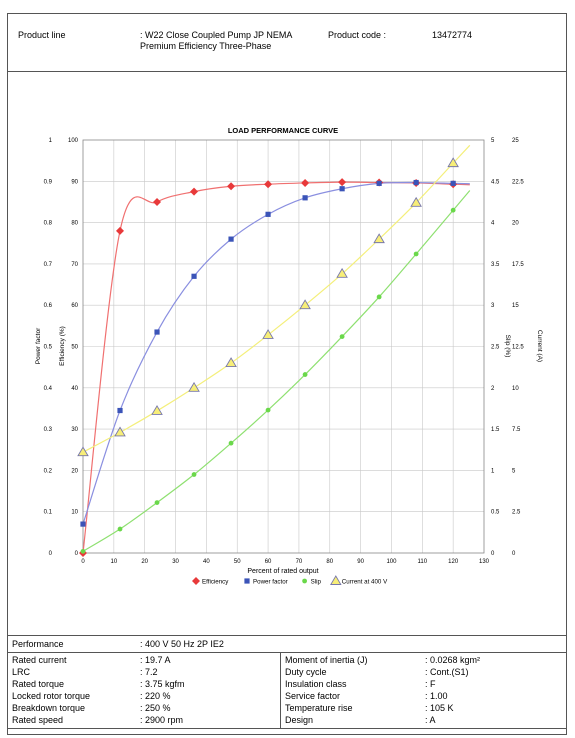 Image resolution: width=575 pixels, height=738 pixels. What do you see at coordinates (299, 720) in the screenshot?
I see `spec-right-label: Design` at bounding box center [299, 720].